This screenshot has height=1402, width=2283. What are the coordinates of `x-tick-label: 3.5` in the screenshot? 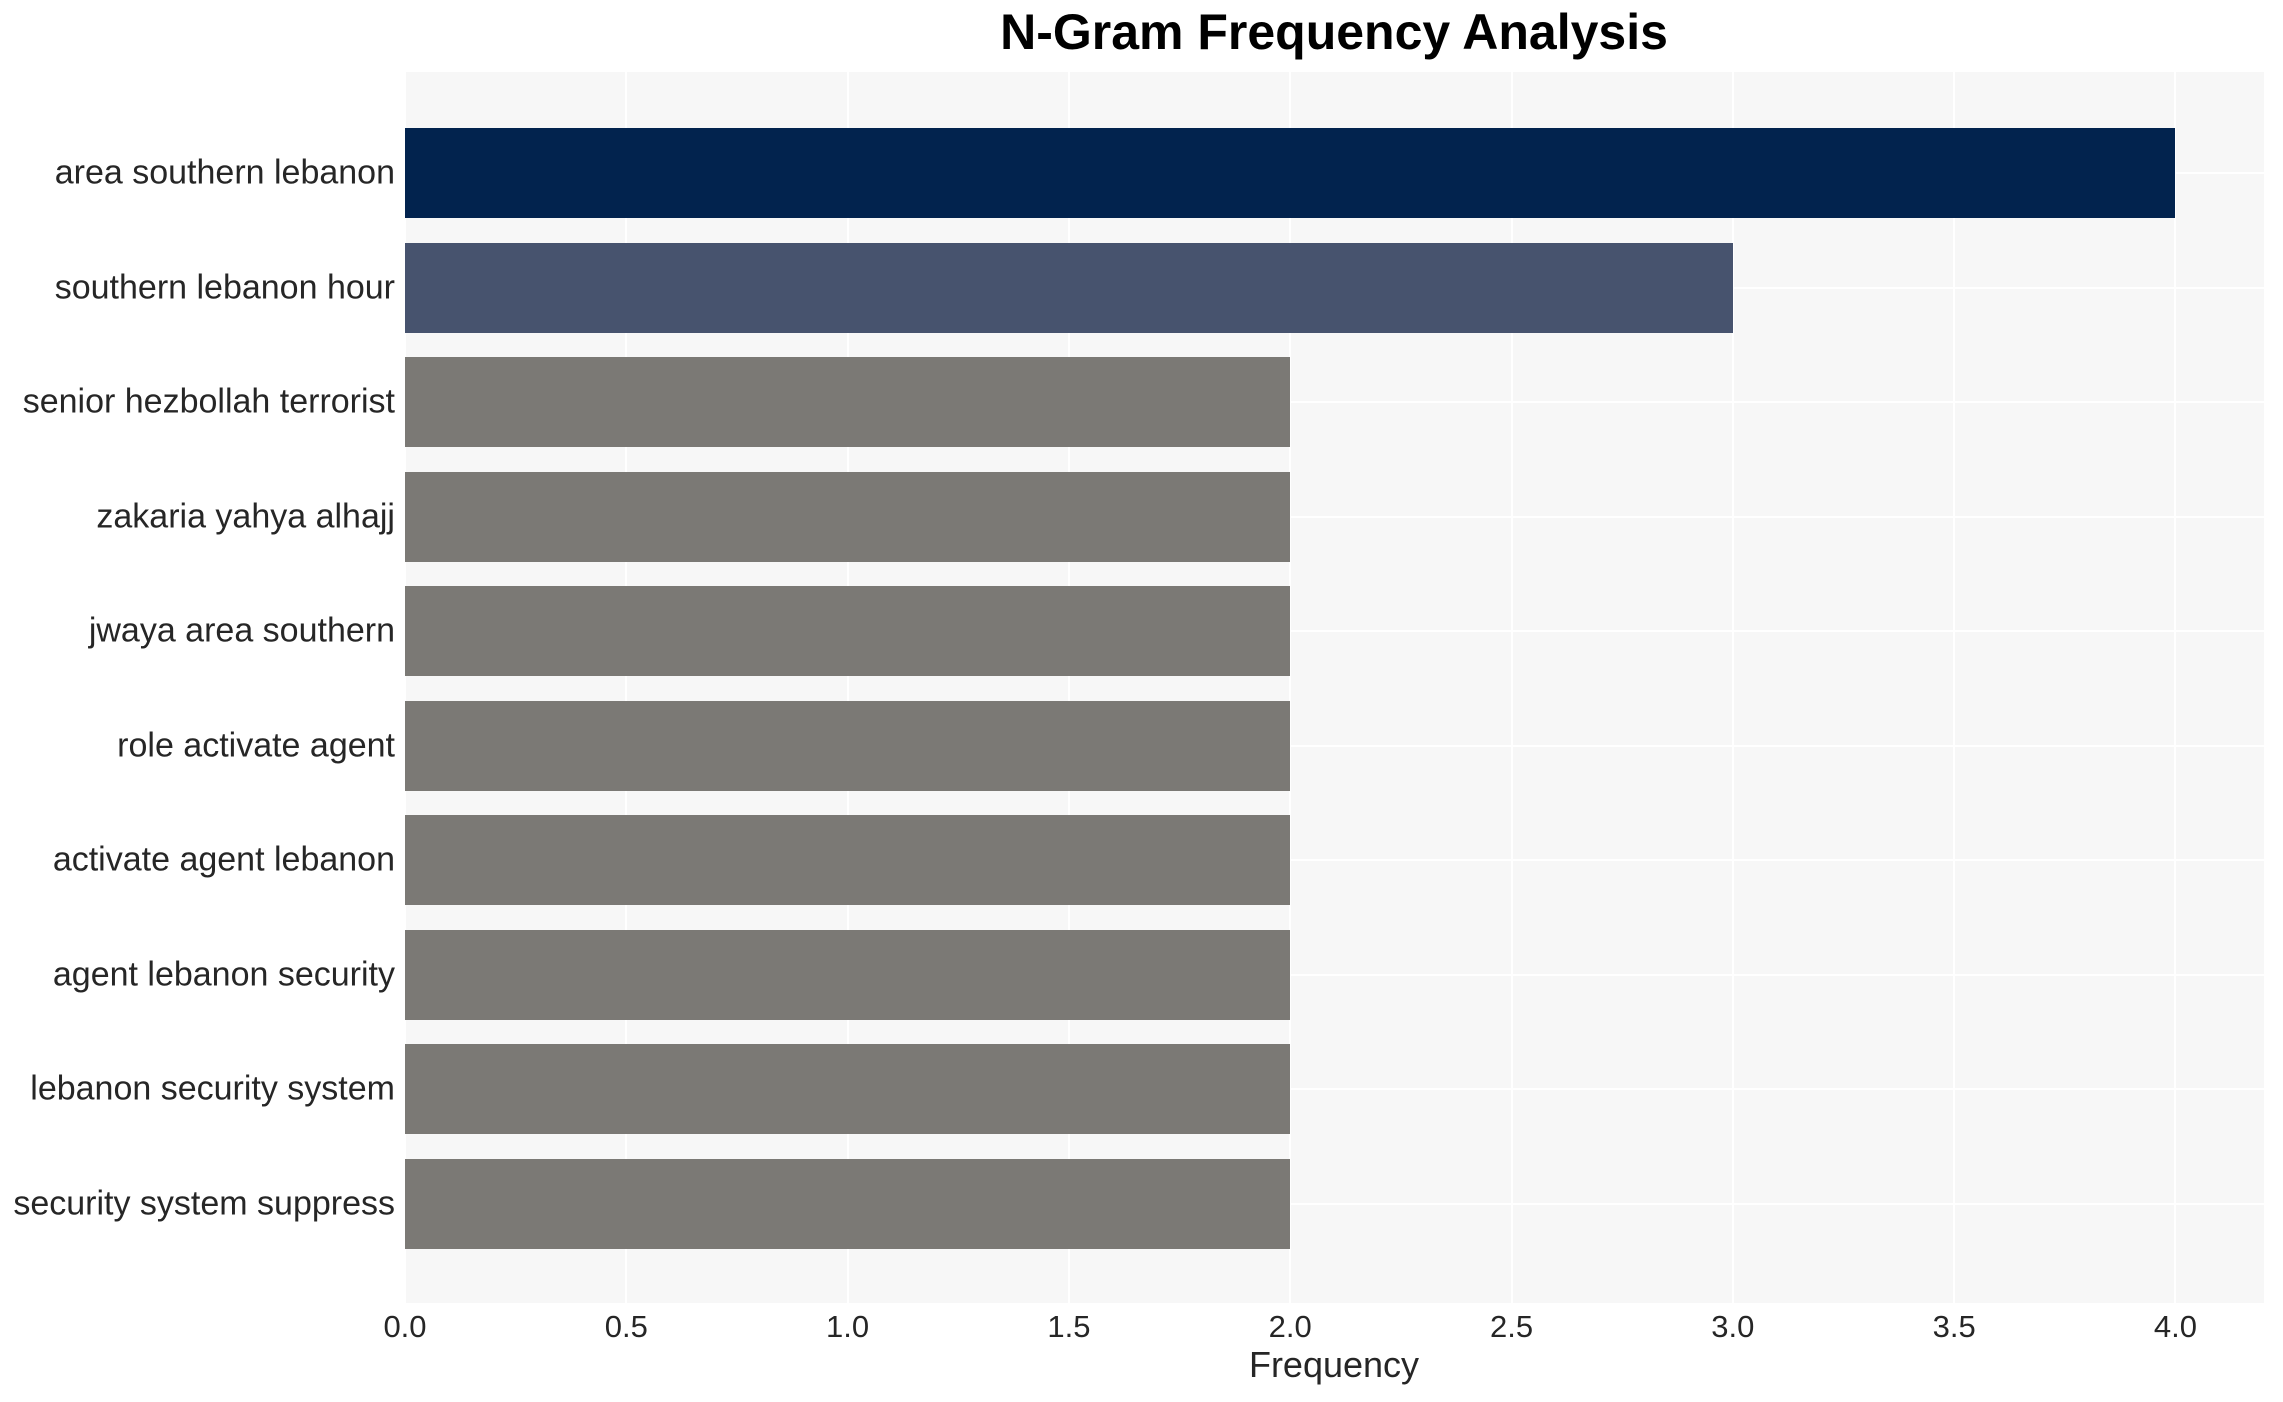 It's located at (1954, 1326).